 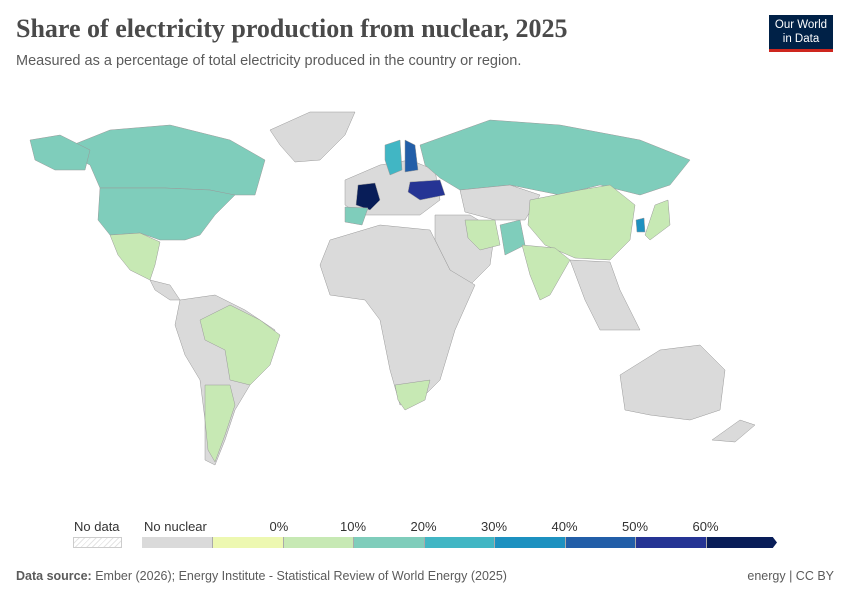 I want to click on color-legend: No data No nuclear 0% 10% 20% 30% 40% 50% 60%, so click(x=425, y=535).